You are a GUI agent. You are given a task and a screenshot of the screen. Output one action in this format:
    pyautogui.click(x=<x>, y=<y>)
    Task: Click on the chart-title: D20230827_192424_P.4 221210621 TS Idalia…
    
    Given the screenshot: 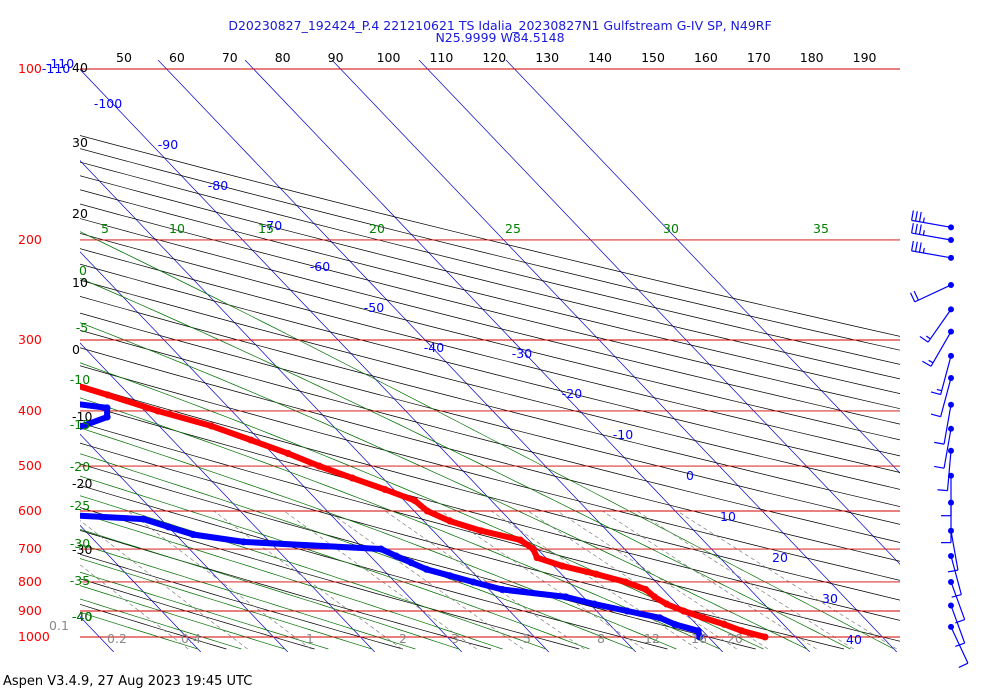 What is the action you would take?
    pyautogui.click(x=500, y=31)
    